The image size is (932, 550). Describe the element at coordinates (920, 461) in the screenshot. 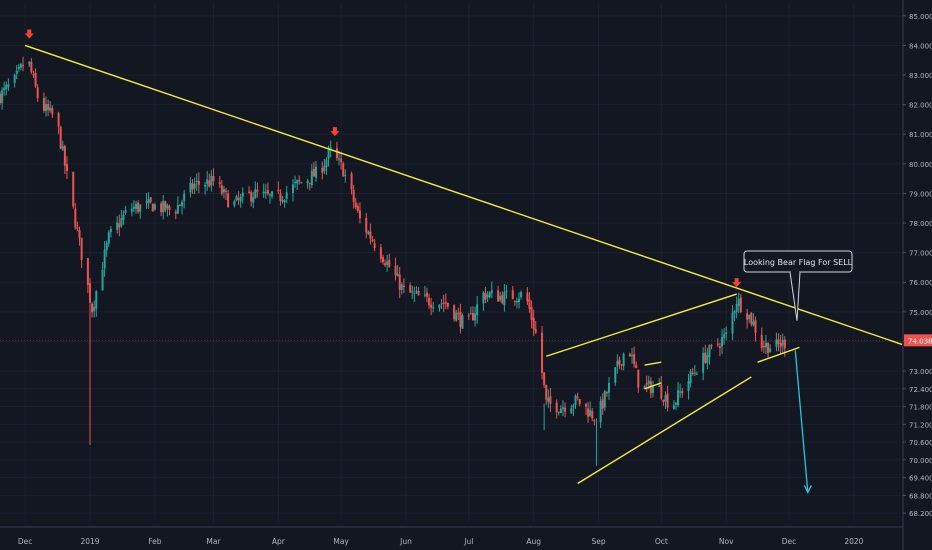

I see `y-tick-label: 70.000` at that location.